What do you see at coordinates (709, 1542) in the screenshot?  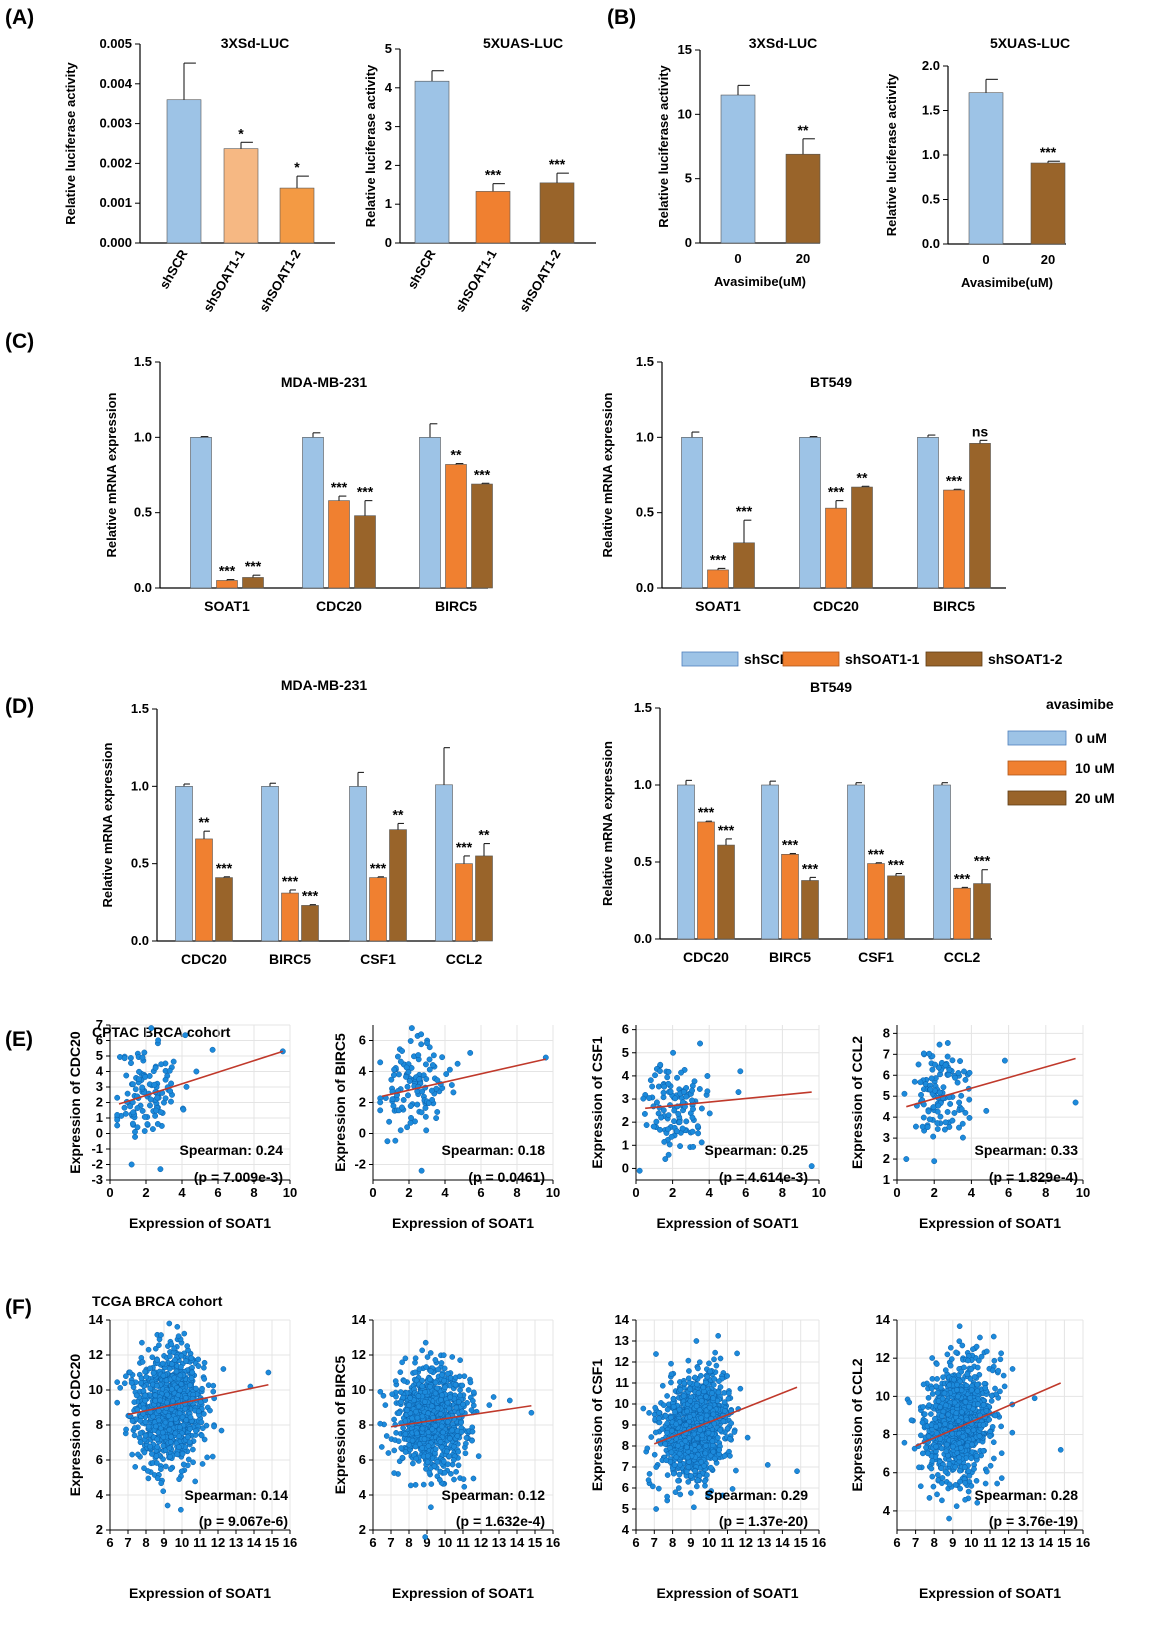 I see `F3-xtick-label: 10` at bounding box center [709, 1542].